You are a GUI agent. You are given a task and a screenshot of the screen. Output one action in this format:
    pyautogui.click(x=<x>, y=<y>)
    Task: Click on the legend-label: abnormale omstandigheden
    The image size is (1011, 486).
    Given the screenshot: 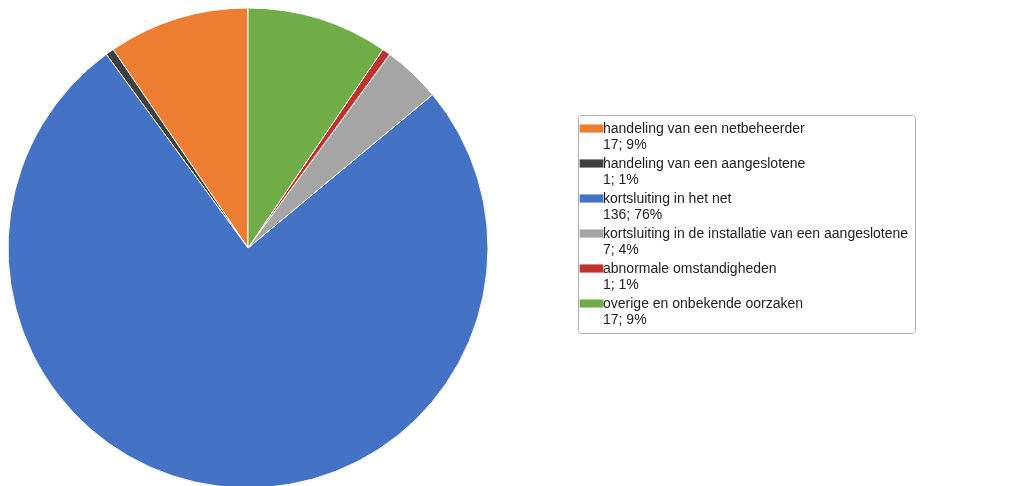 What is the action you would take?
    pyautogui.click(x=690, y=267)
    